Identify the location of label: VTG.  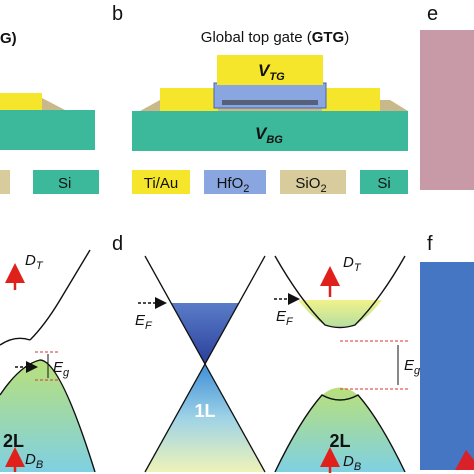
(271, 72).